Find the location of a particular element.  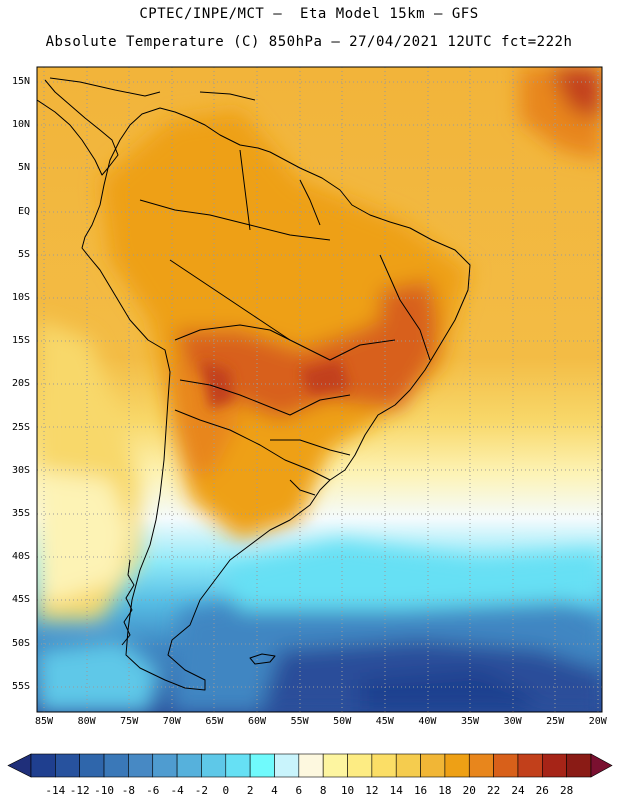

colorbar-label: -12 is located at coordinates (79, 790).